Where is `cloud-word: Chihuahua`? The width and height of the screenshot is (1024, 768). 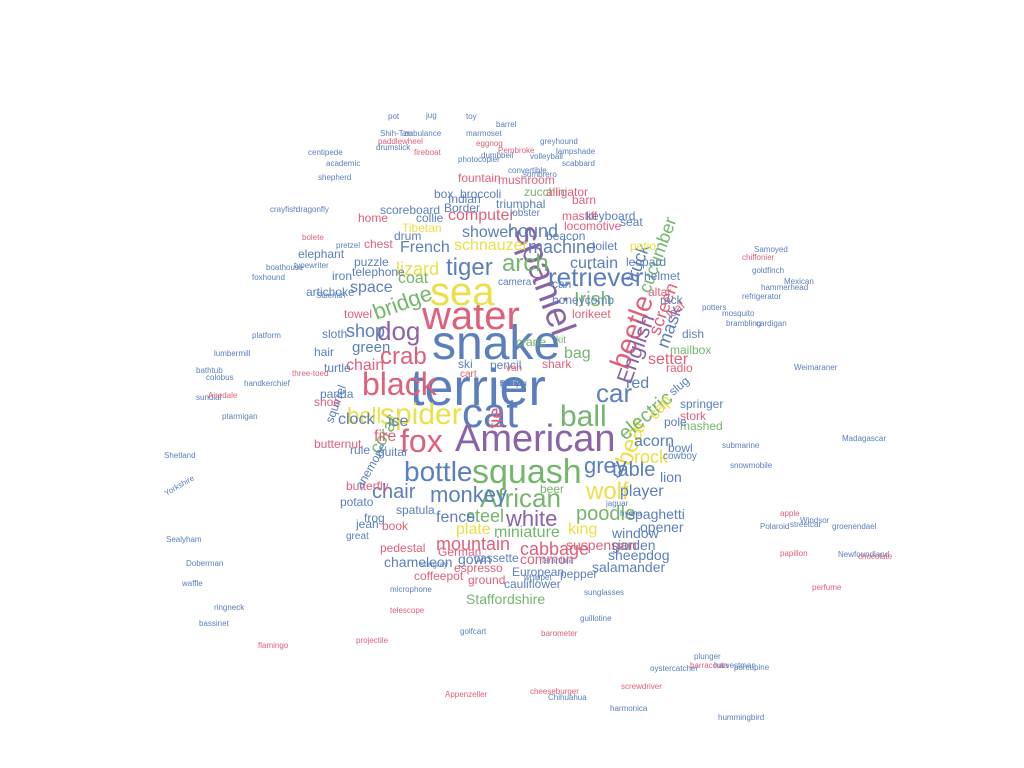
cloud-word: Chihuahua is located at coordinates (567, 697).